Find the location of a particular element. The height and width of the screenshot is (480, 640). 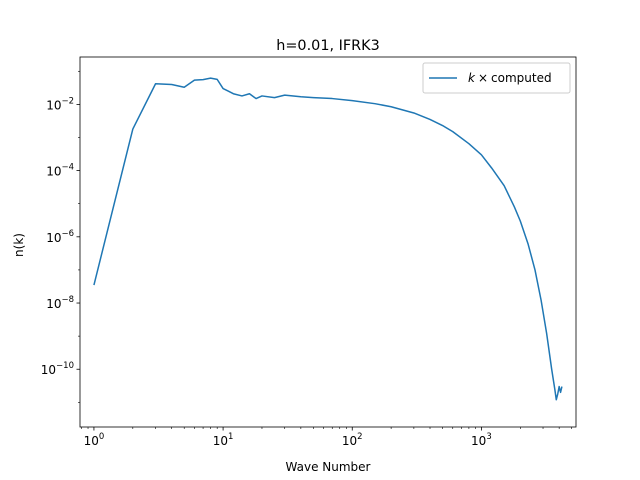

legend: k × computed is located at coordinates (496, 78).